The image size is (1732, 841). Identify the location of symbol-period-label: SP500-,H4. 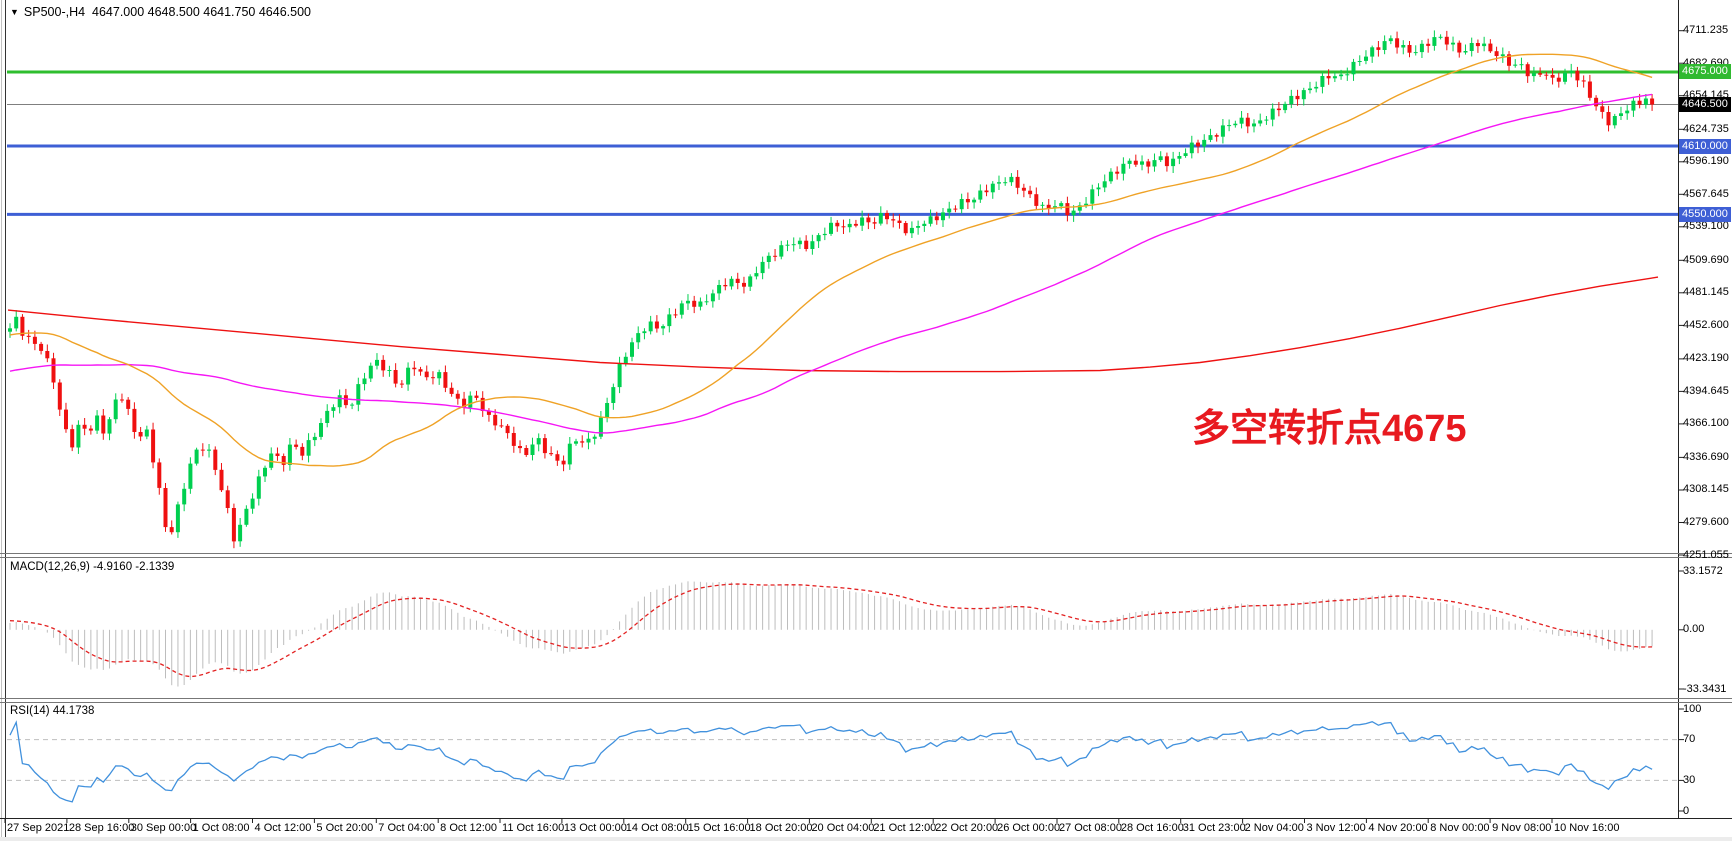
(54, 12).